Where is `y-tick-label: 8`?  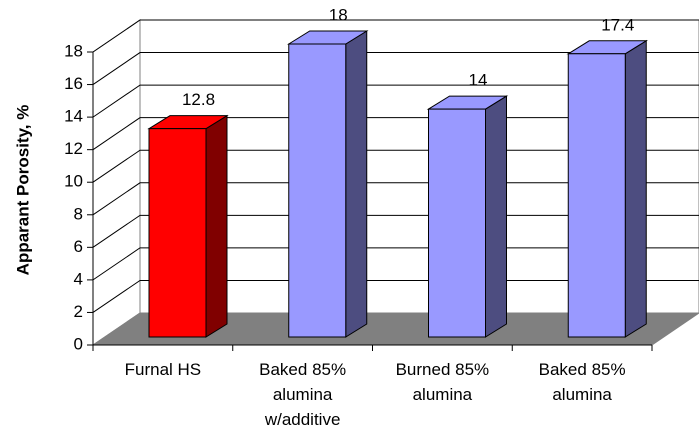 y-tick-label: 8 is located at coordinates (78, 213).